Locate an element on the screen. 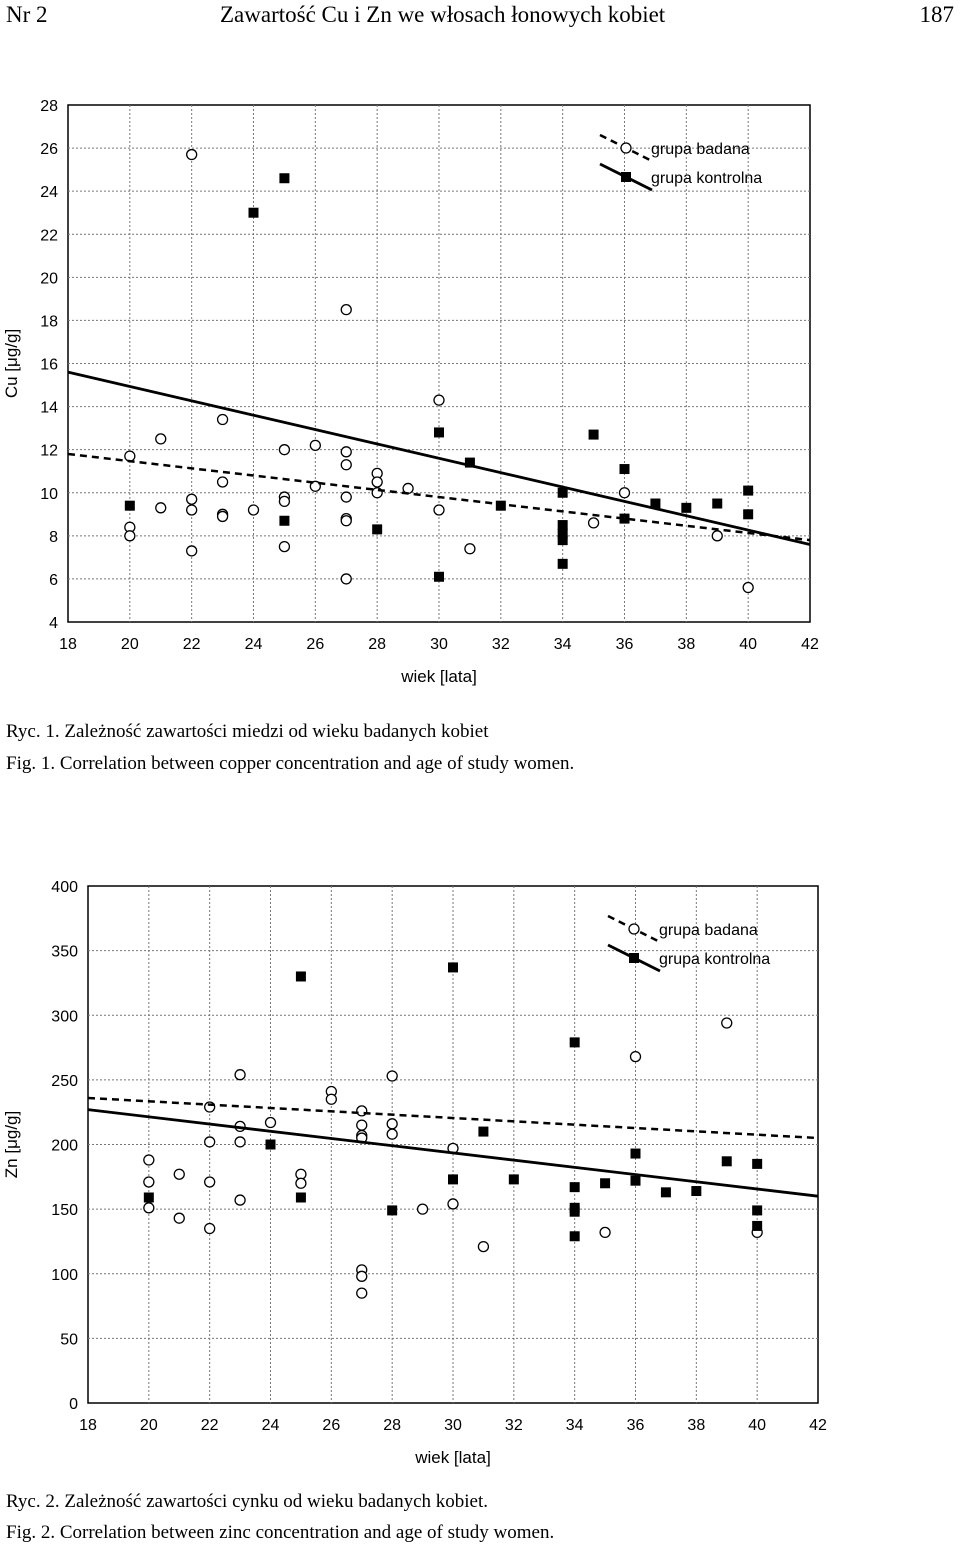 This screenshot has width=960, height=1550. x-tick-label: 30 is located at coordinates (453, 1425).